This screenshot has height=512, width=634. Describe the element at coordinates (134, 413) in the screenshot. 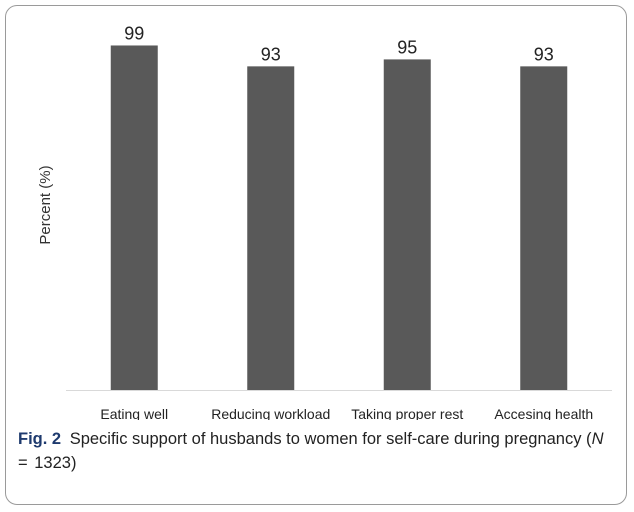

I see `x-tick-label: Eating well` at that location.